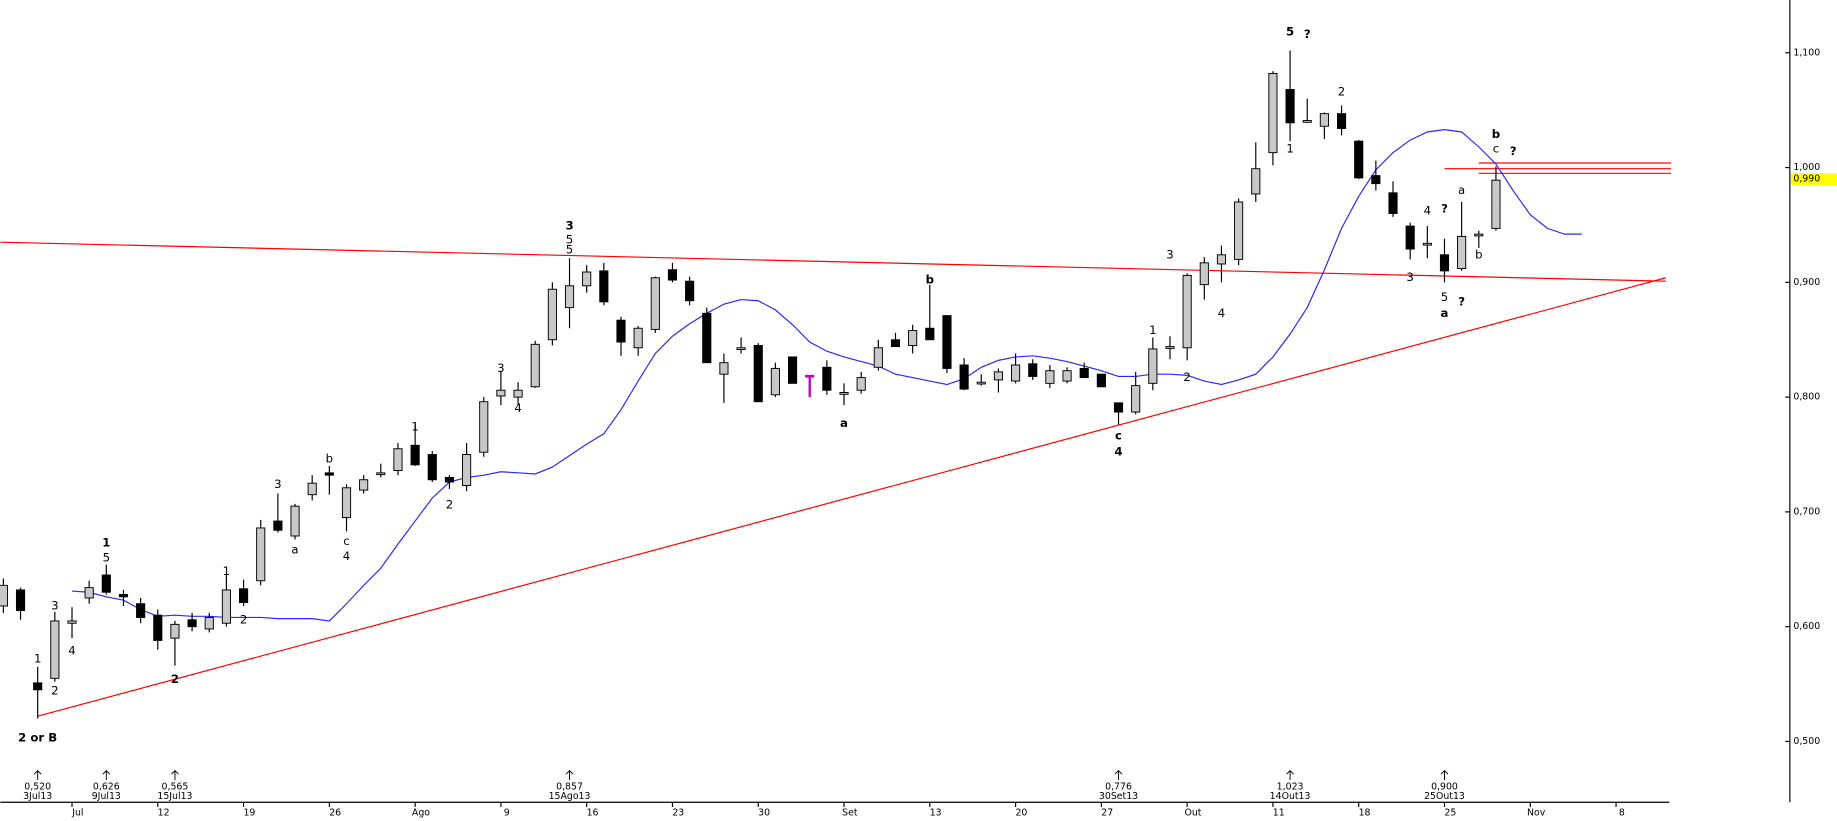 This screenshot has height=821, width=1837. Describe the element at coordinates (1536, 812) in the screenshot. I see `x-tick-label: Nov` at that location.